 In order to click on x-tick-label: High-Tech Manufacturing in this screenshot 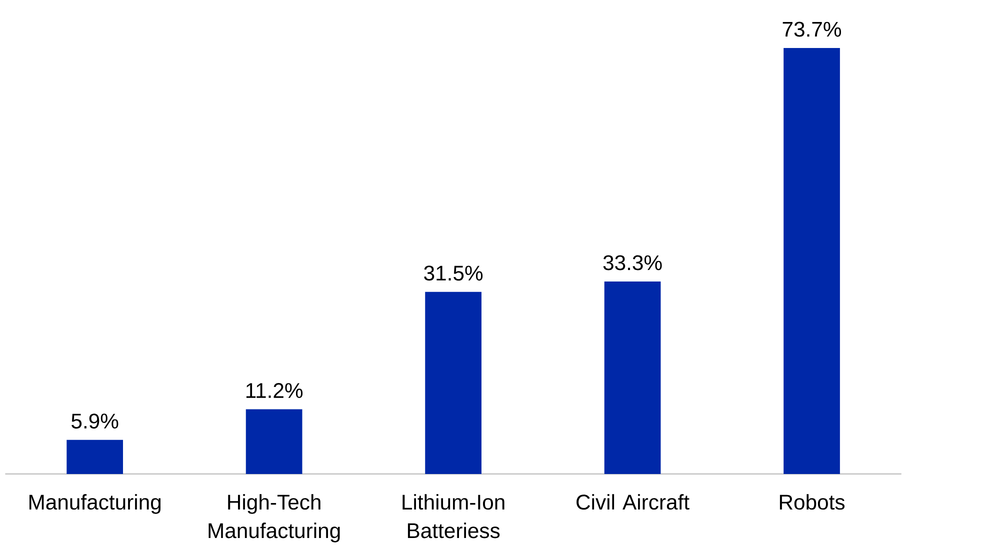, I will do `click(274, 518)`.